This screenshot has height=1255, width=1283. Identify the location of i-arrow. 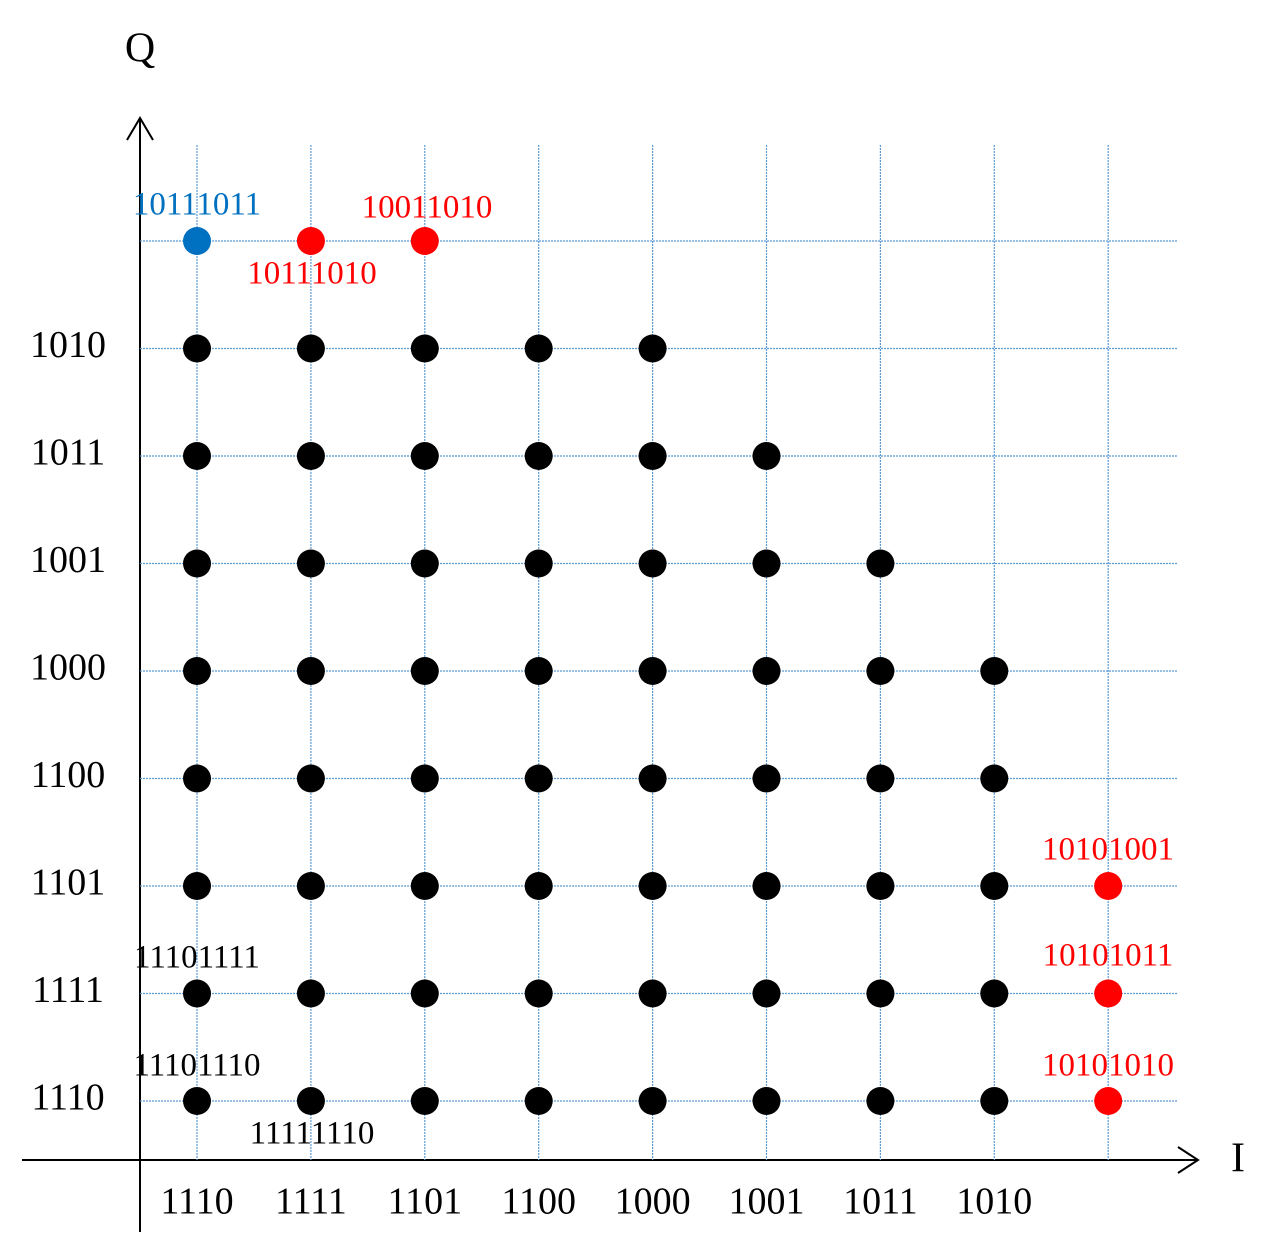
(1188, 1160).